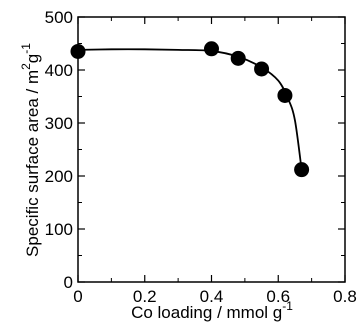 The width and height of the screenshot is (357, 326). What do you see at coordinates (59, 176) in the screenshot?
I see `y-tick-label: 200` at bounding box center [59, 176].